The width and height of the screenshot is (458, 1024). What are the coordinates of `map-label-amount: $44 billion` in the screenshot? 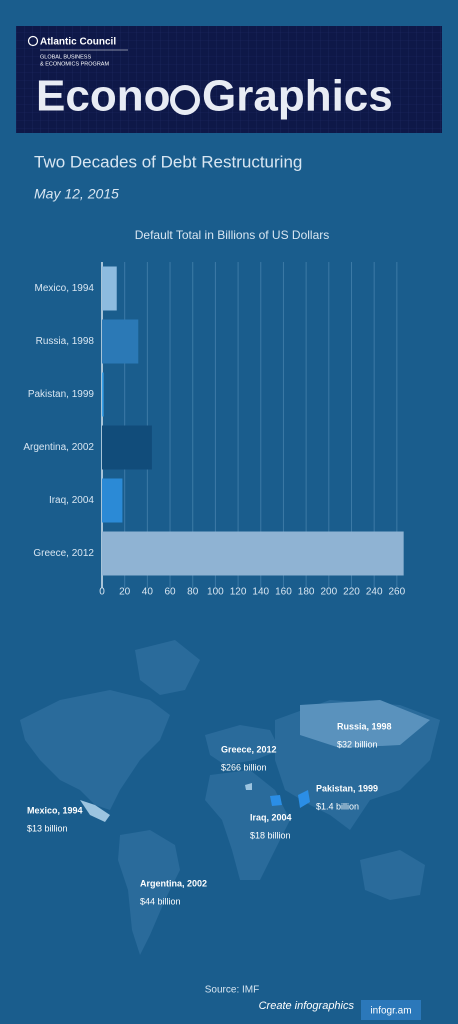 It's located at (160, 901).